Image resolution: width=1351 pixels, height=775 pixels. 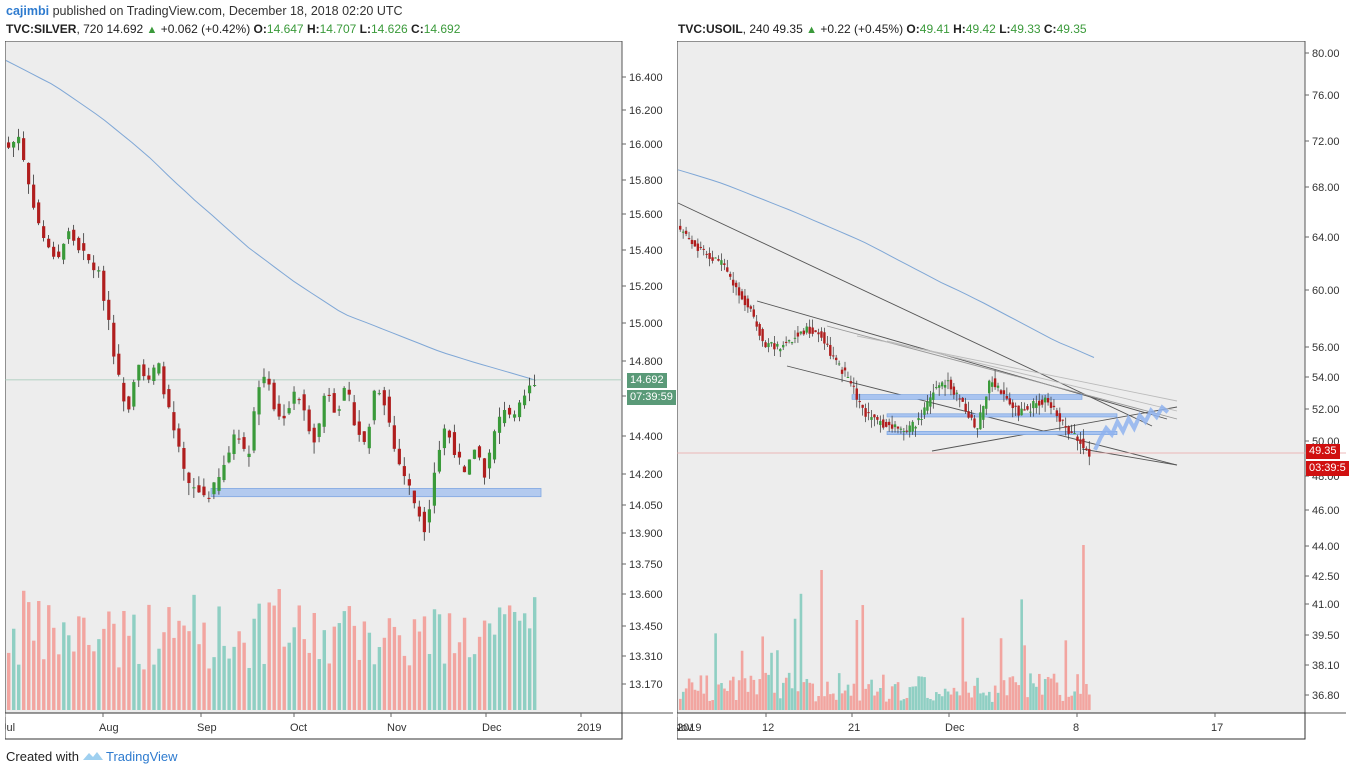 I want to click on support-zone, so click(x=376, y=493).